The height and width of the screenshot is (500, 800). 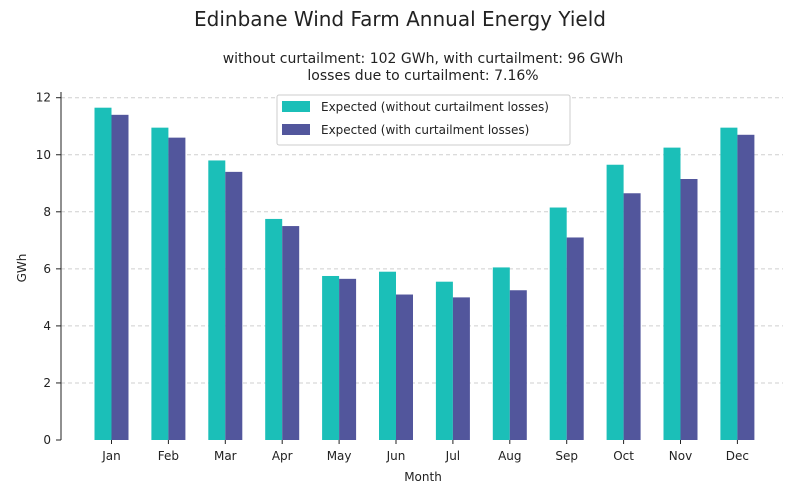 What do you see at coordinates (111, 456) in the screenshot?
I see `x-tick-label: Jan` at bounding box center [111, 456].